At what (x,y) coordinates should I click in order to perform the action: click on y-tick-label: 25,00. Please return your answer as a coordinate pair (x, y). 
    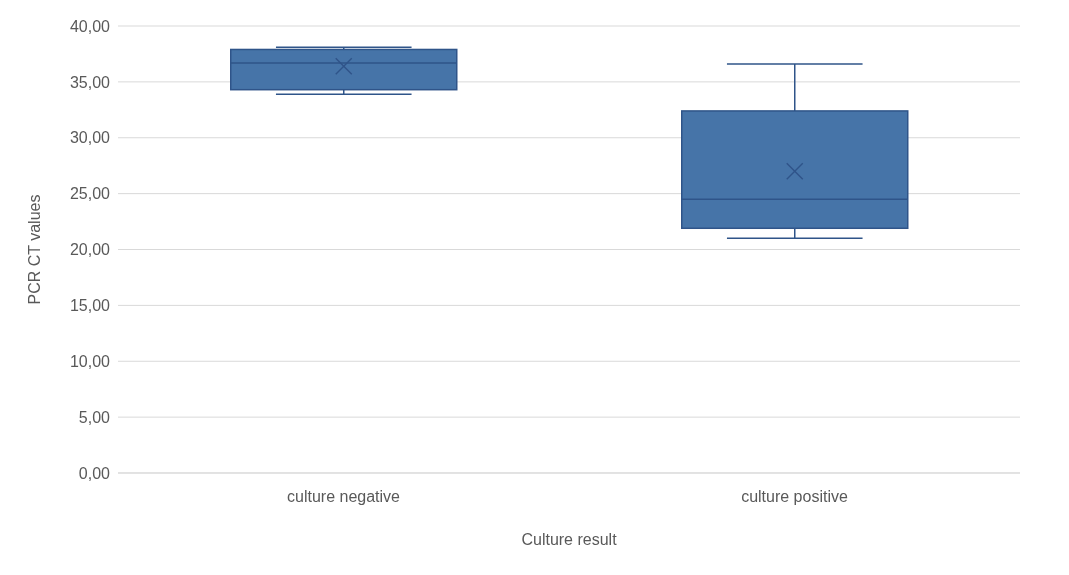
    Looking at the image, I should click on (90, 194).